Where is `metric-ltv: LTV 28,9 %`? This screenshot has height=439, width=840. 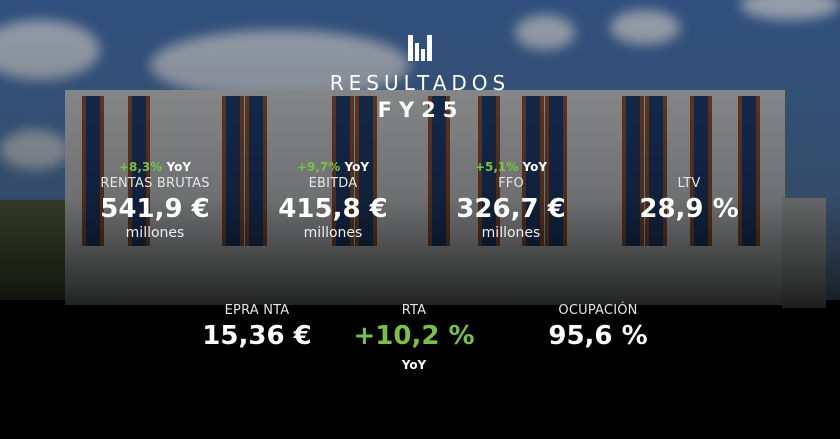 metric-ltv: LTV 28,9 % is located at coordinates (688, 200).